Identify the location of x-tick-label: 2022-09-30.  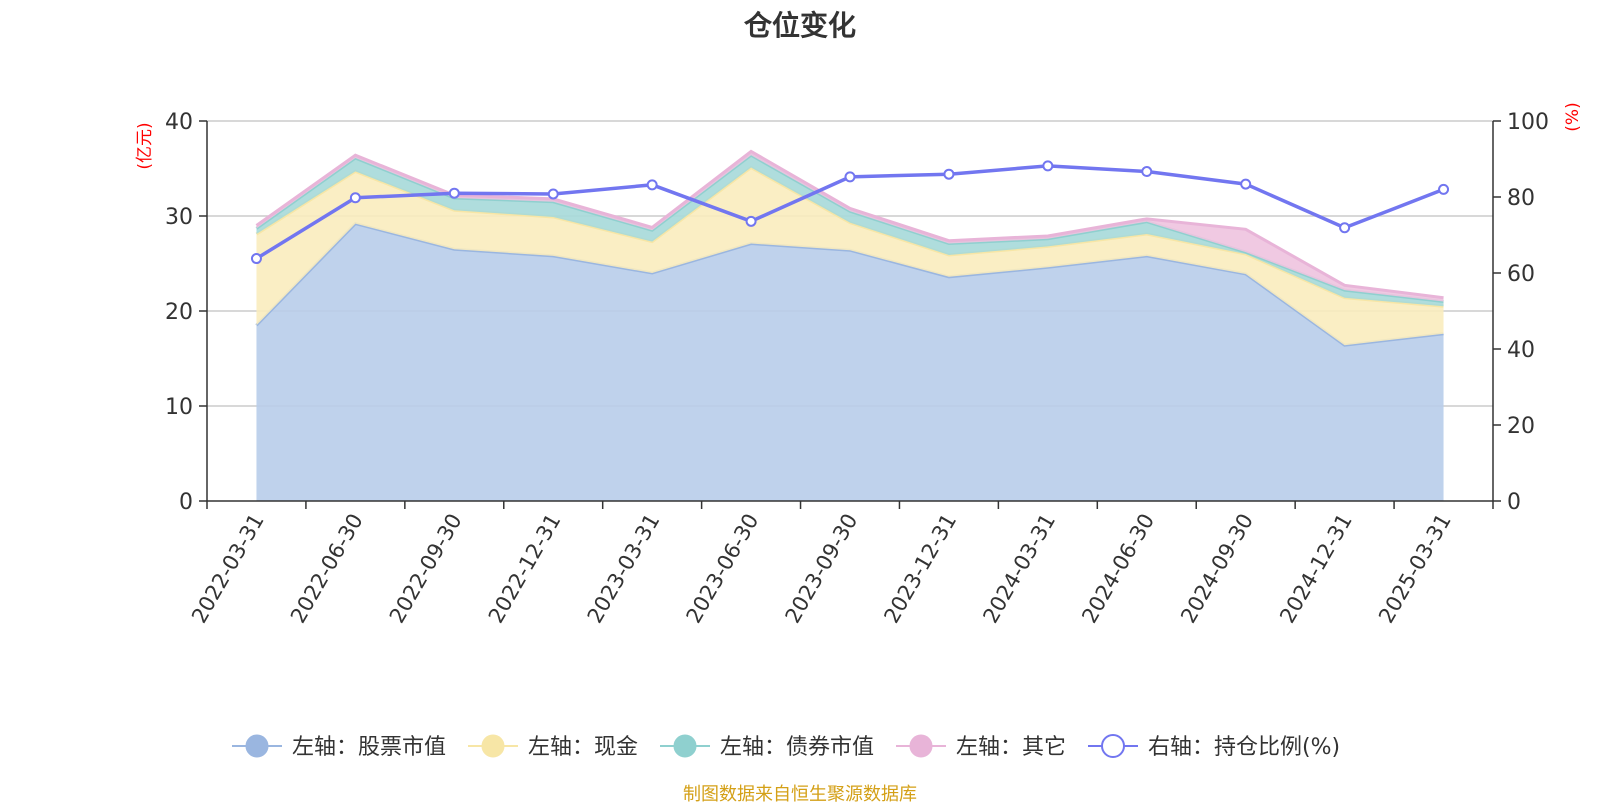
(426, 569).